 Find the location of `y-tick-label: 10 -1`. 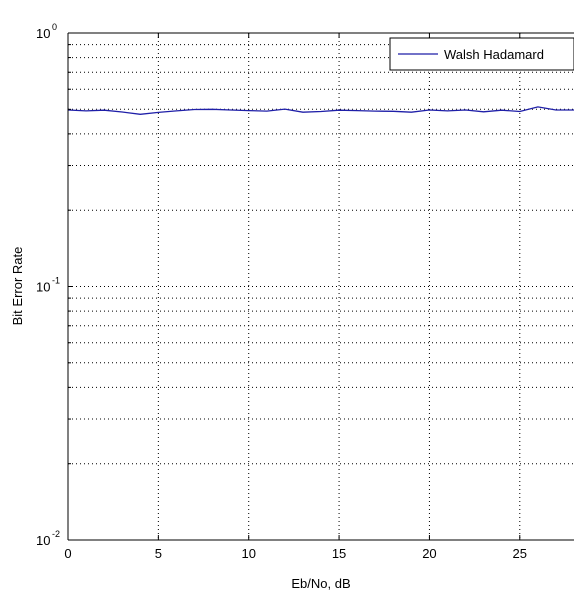

y-tick-label: 10 -1 is located at coordinates (48, 285).